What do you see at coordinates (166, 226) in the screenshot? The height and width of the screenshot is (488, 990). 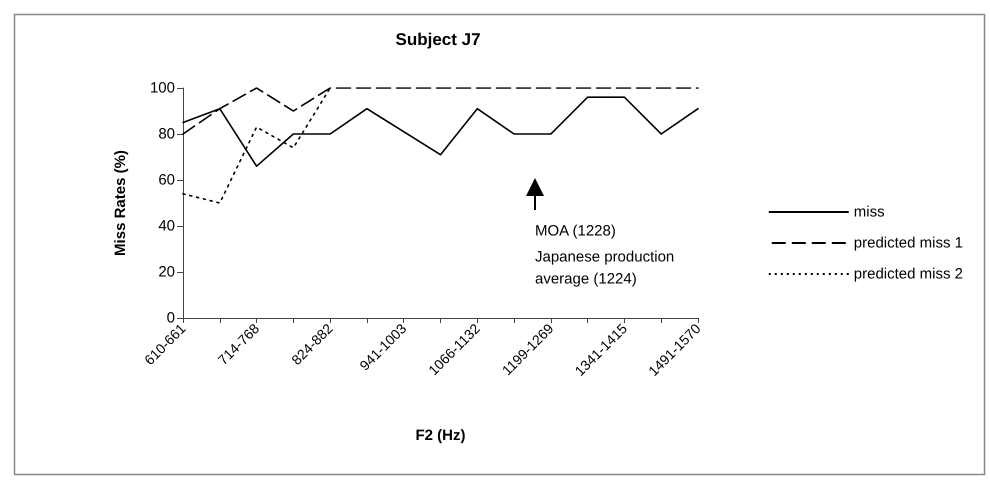 I see `y-tick-label: 40` at bounding box center [166, 226].